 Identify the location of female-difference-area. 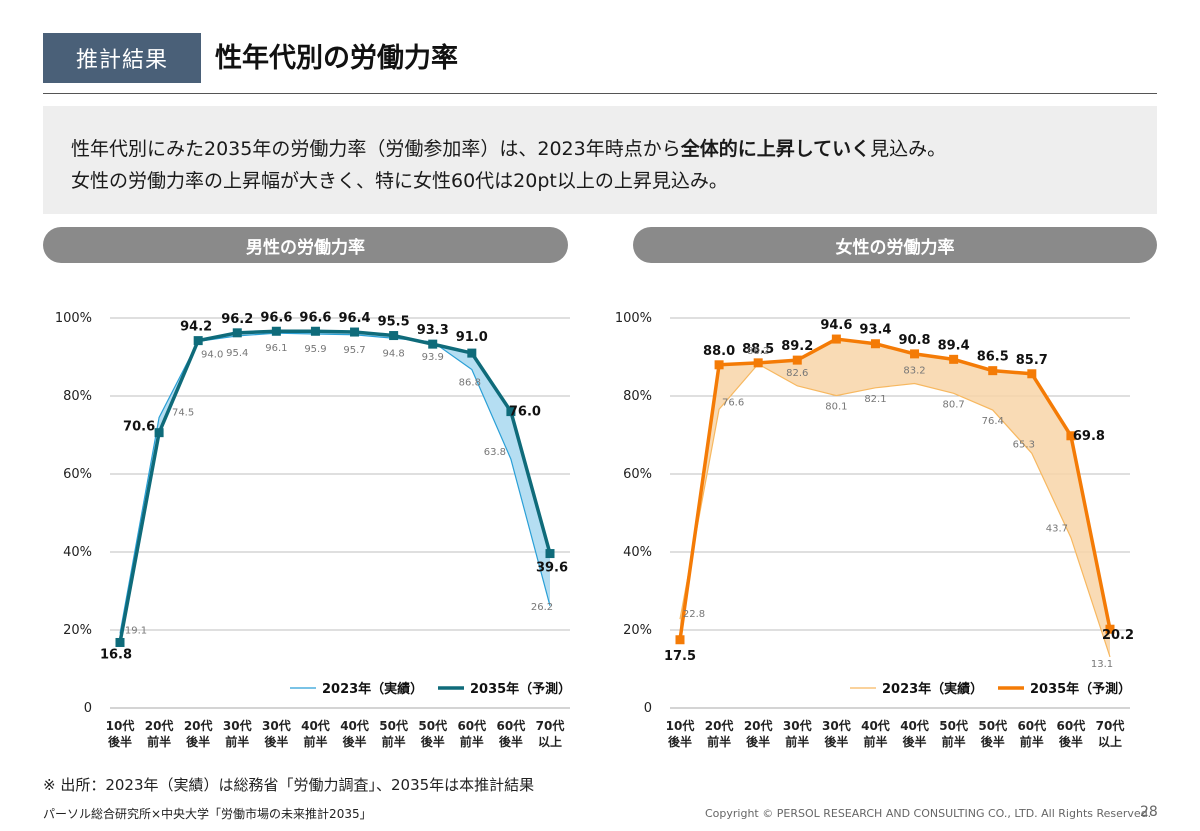
(895, 498).